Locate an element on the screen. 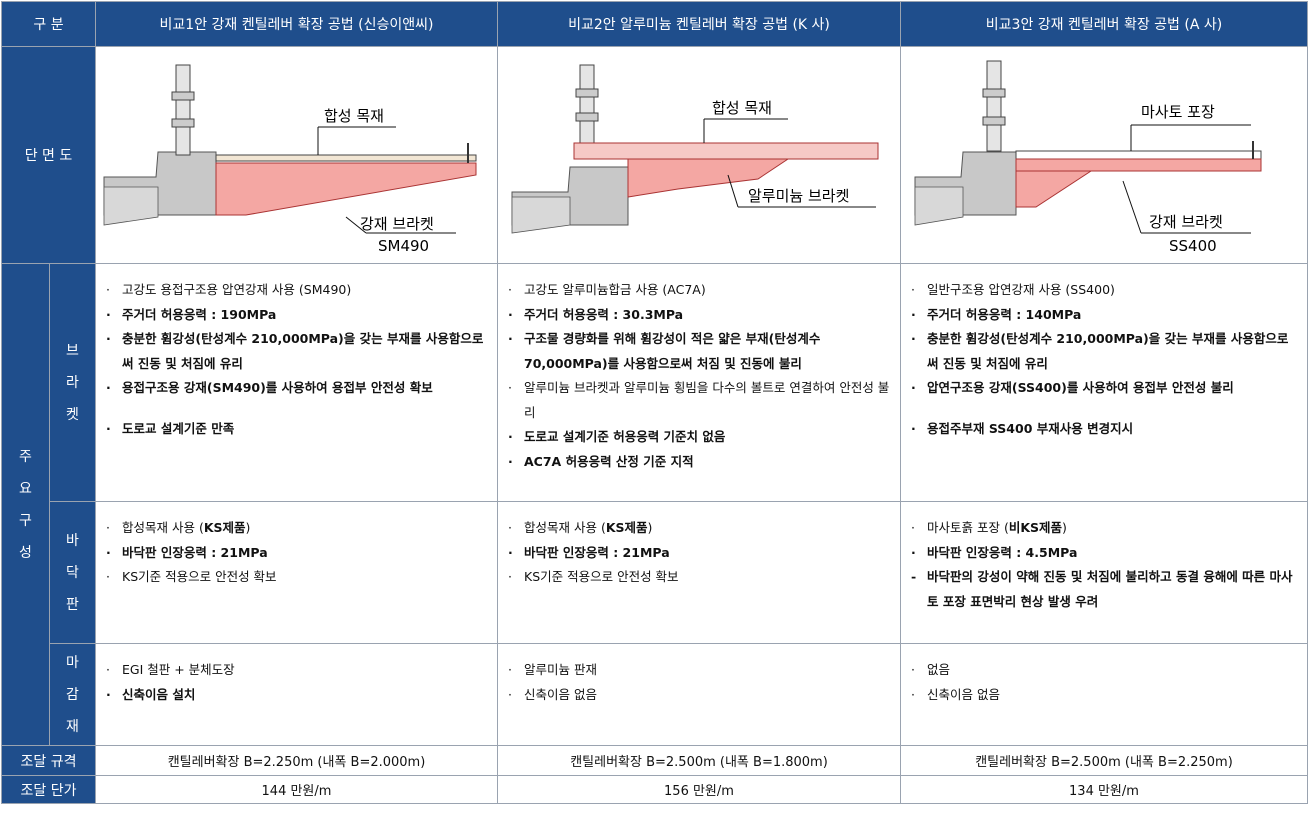 The height and width of the screenshot is (813, 1308). bullet-item: · 압연구조용 강재(SS400)를 사용하여 용접부 안전성 불리 is located at coordinates (1104, 388).